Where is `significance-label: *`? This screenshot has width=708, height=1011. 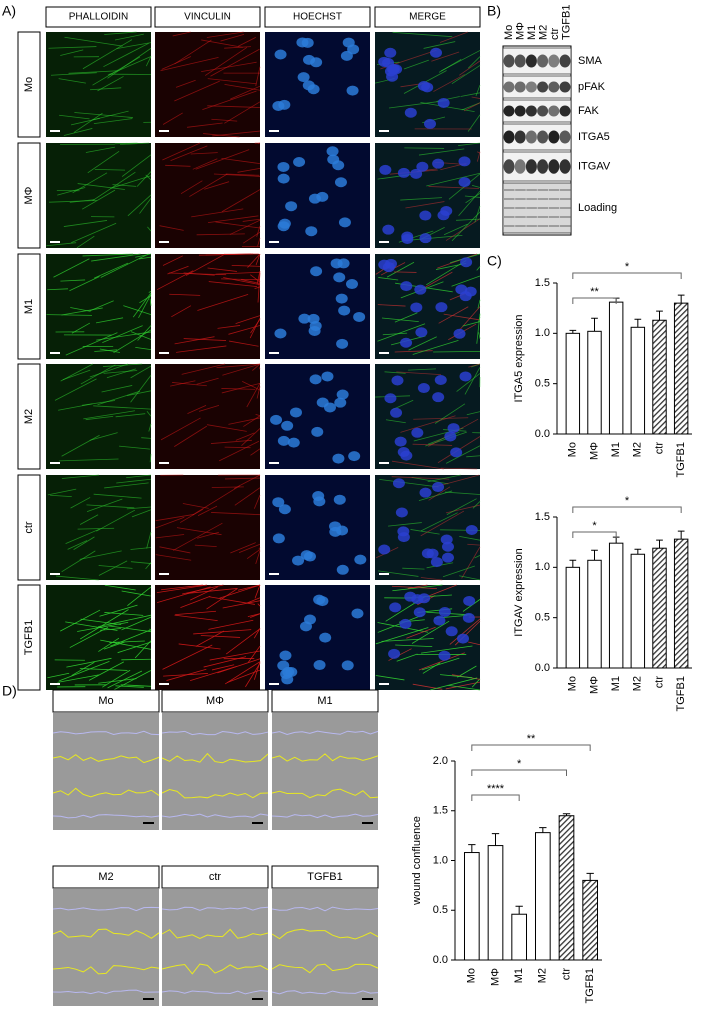
significance-label: * is located at coordinates (519, 764).